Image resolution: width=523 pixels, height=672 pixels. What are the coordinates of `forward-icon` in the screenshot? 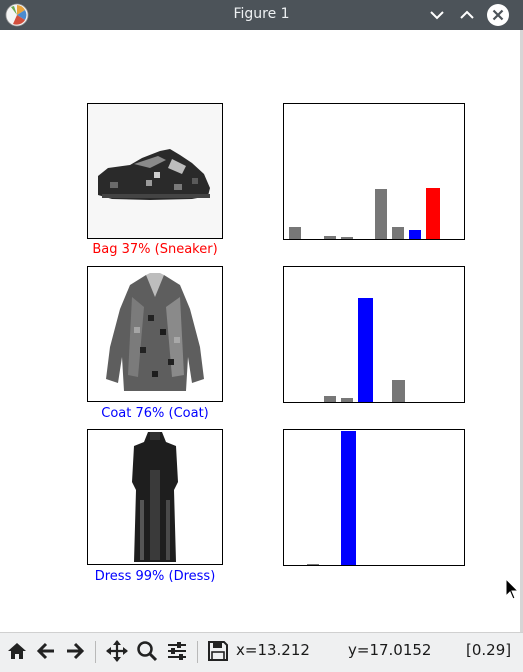 It's located at (76, 651).